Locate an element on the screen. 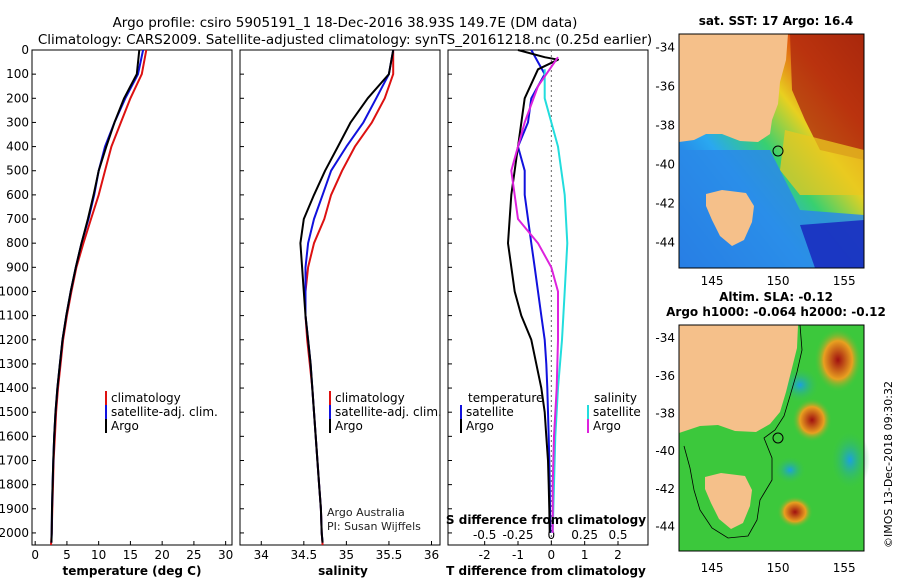  depth-tick-label: 1200 is located at coordinates (14, 340).